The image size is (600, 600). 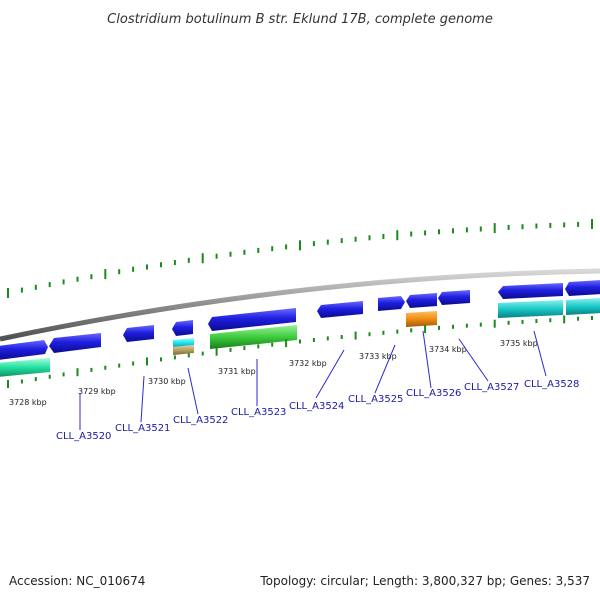 I want to click on kbp-tick-label: 3728 kbp, so click(x=28, y=402).